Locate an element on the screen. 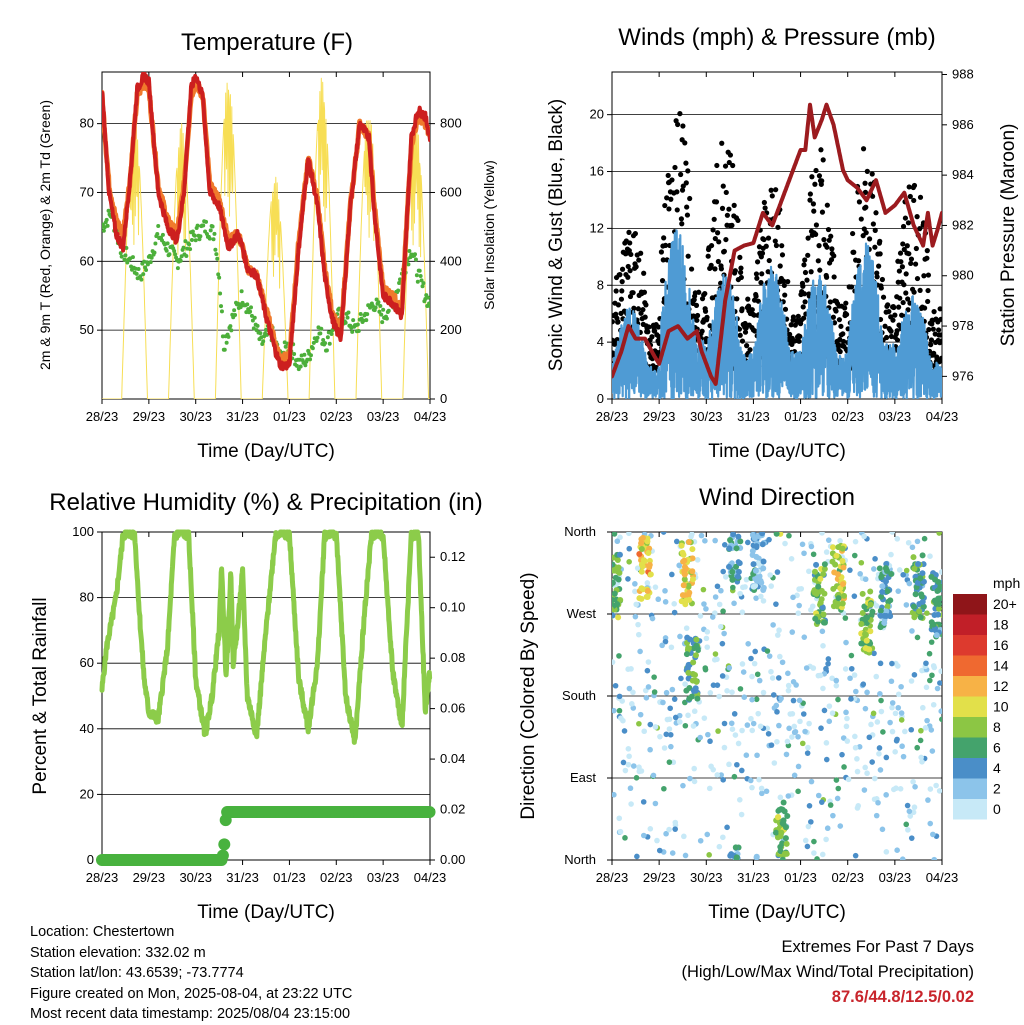 This screenshot has width=1024, height=1025. y-tick-label: 40 is located at coordinates (87, 728).